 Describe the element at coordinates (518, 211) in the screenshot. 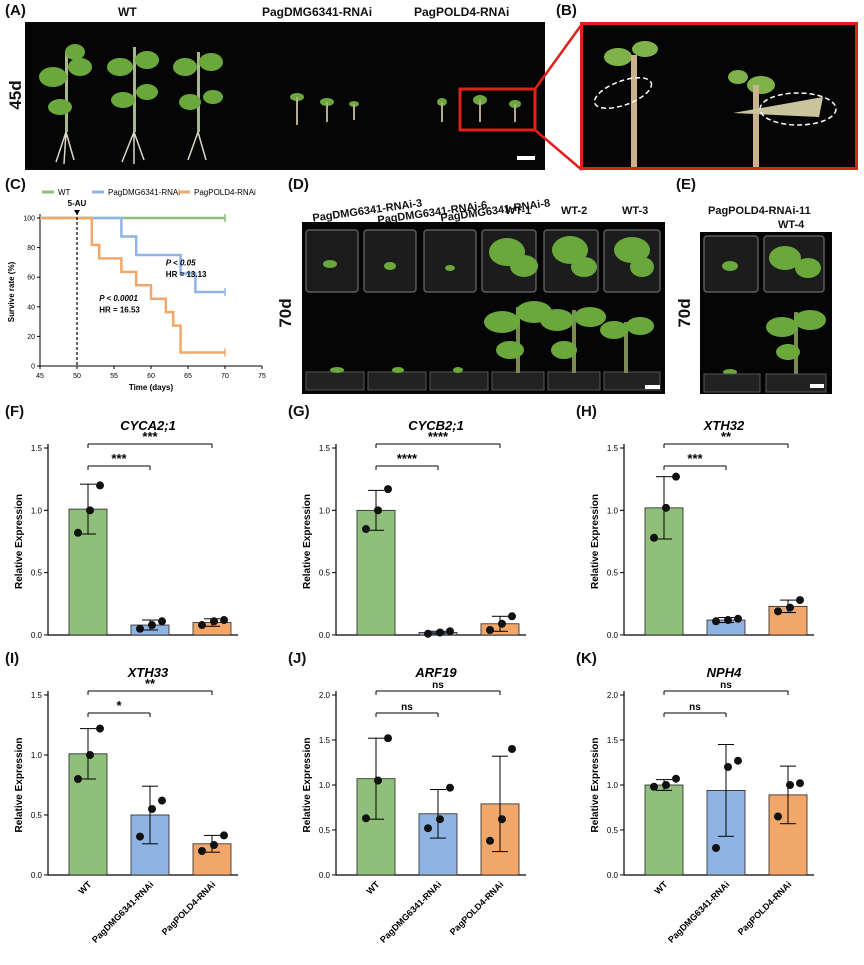

I see `photo-d-label-3: WT-1` at that location.